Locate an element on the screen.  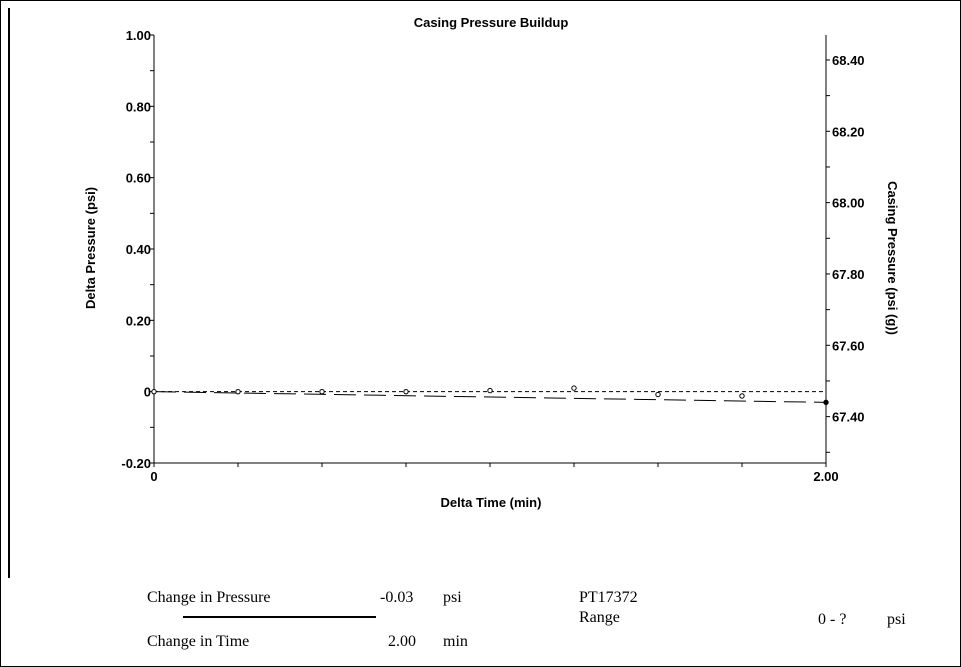
time-change-label: Change in Time is located at coordinates (198, 641).